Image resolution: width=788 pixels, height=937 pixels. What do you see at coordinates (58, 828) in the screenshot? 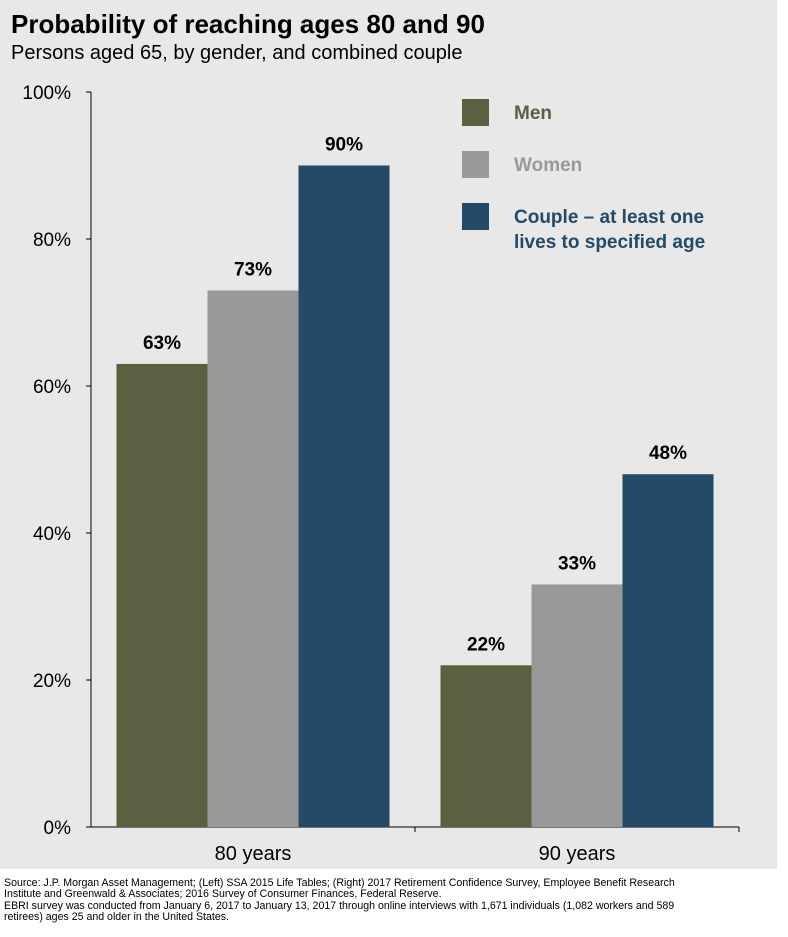
I see `y-tick-label: 0%` at bounding box center [58, 828].